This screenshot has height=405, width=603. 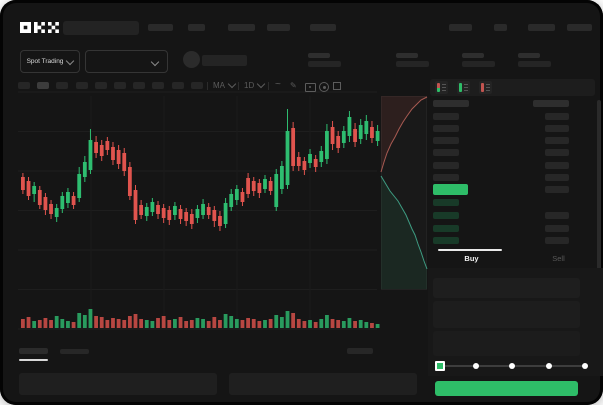 What do you see at coordinates (506, 288) in the screenshot?
I see `price-field` at bounding box center [506, 288].